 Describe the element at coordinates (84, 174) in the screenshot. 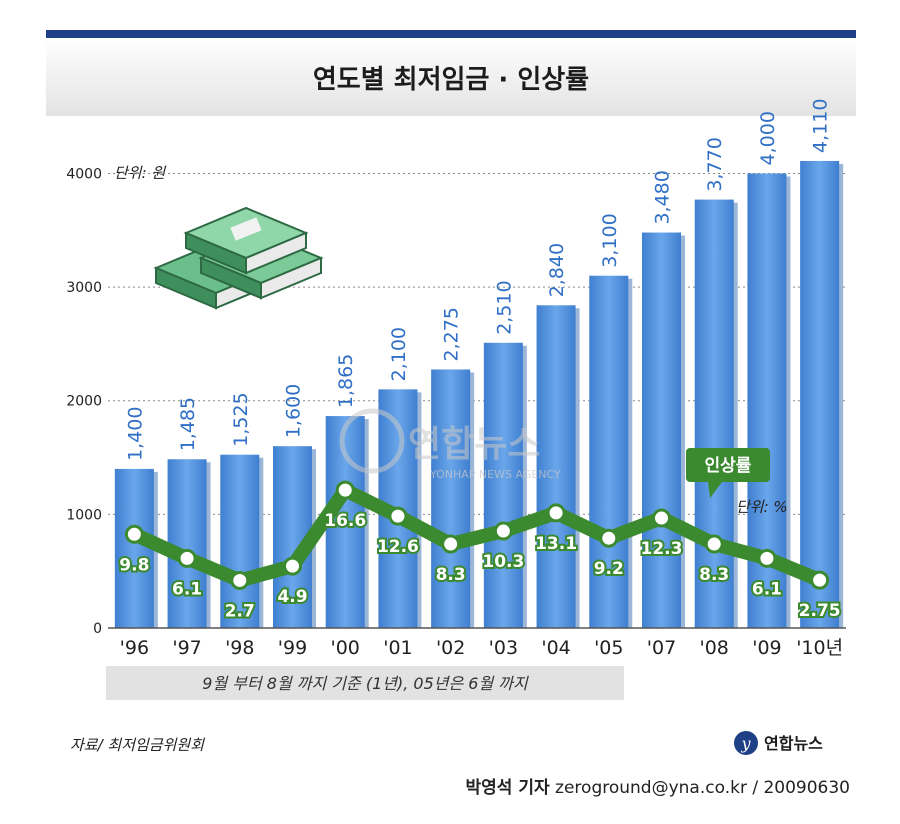

I see `y-tick-label: 4000` at that location.